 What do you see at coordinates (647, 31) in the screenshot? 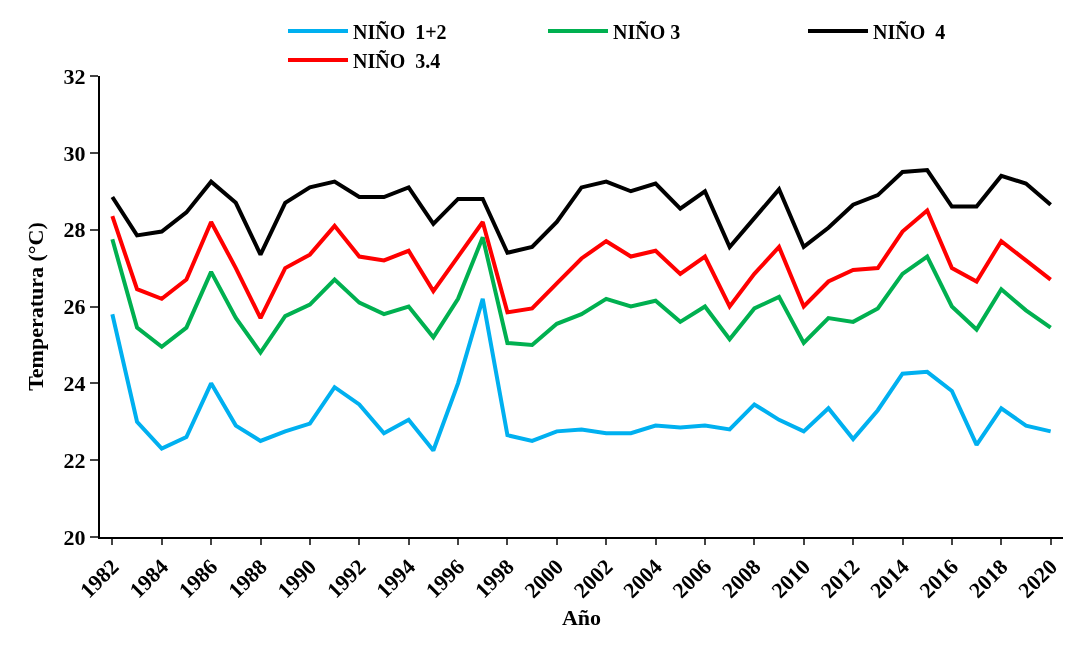
I see `legend-label: NIÑO 3` at bounding box center [647, 31].